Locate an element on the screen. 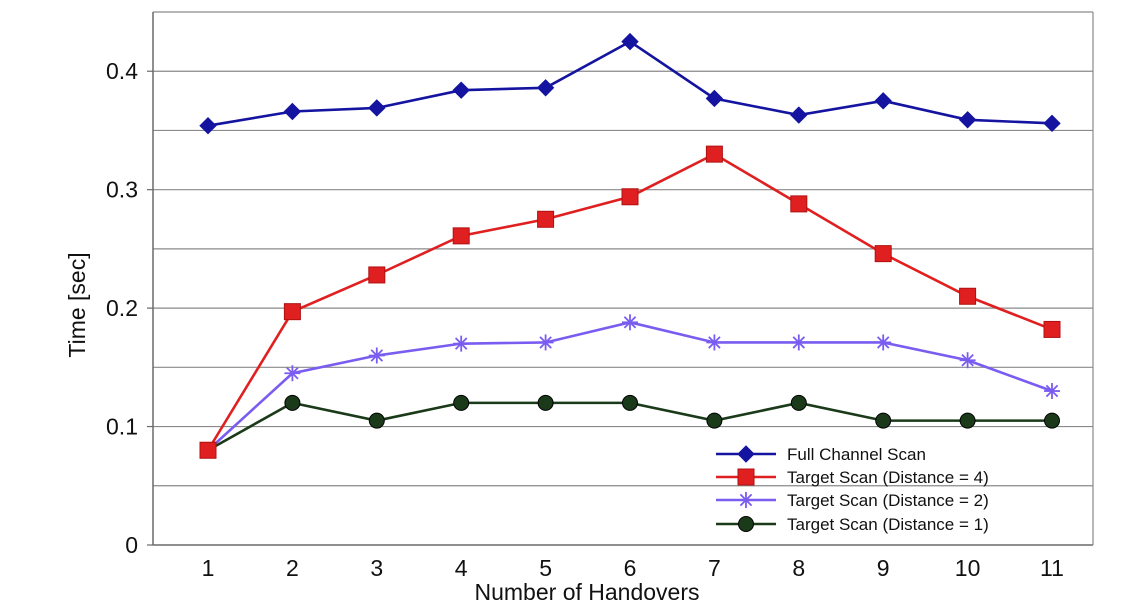 The height and width of the screenshot is (605, 1135). x-tick-label: 7 is located at coordinates (714, 568).